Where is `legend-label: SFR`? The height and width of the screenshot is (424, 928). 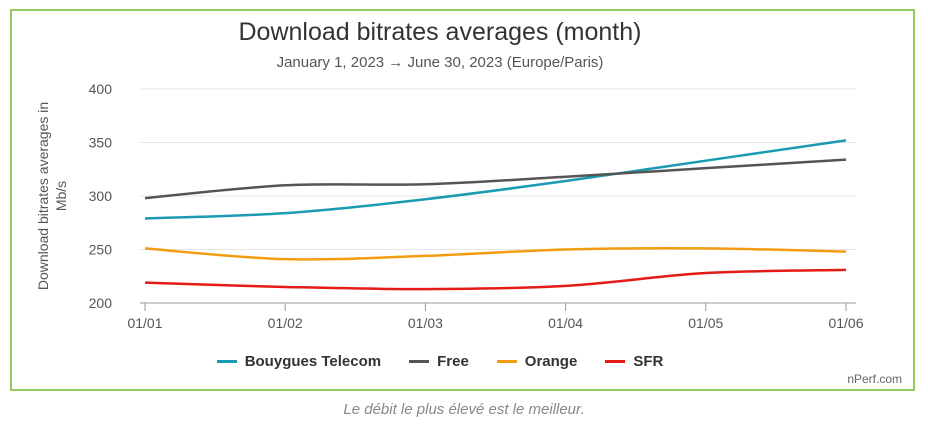 legend-label: SFR is located at coordinates (648, 361).